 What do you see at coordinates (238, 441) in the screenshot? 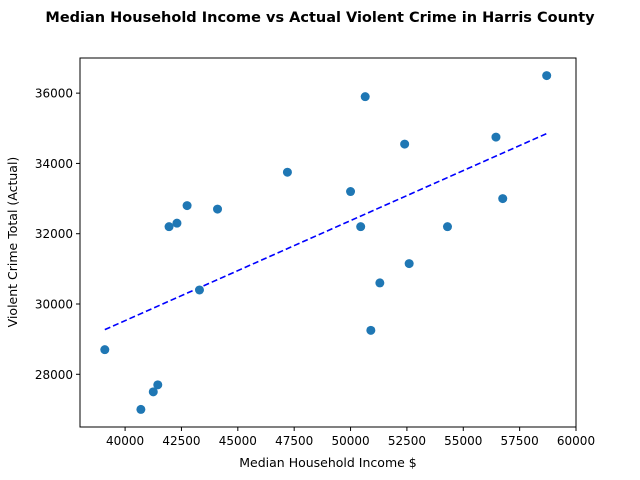
I see `x-tick-label: 45000` at bounding box center [238, 441].